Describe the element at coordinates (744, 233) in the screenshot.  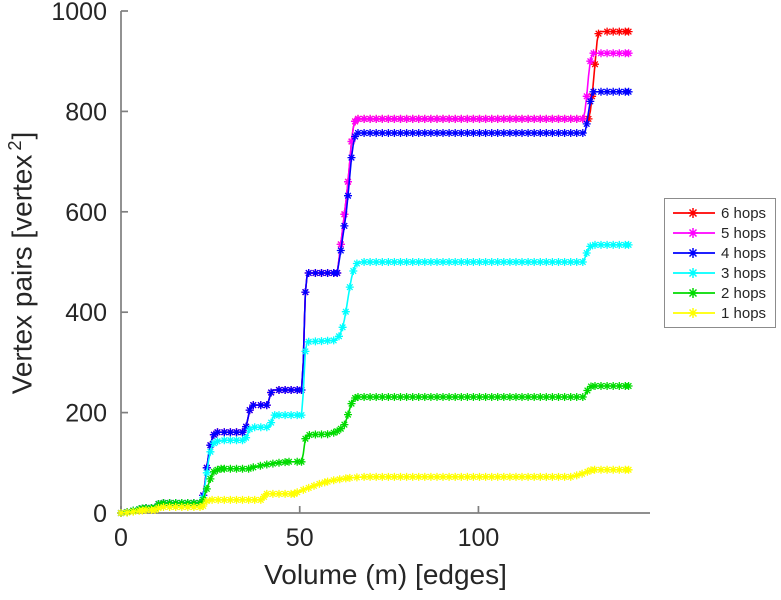
I see `legend-label-5-hops: 5 hops` at that location.